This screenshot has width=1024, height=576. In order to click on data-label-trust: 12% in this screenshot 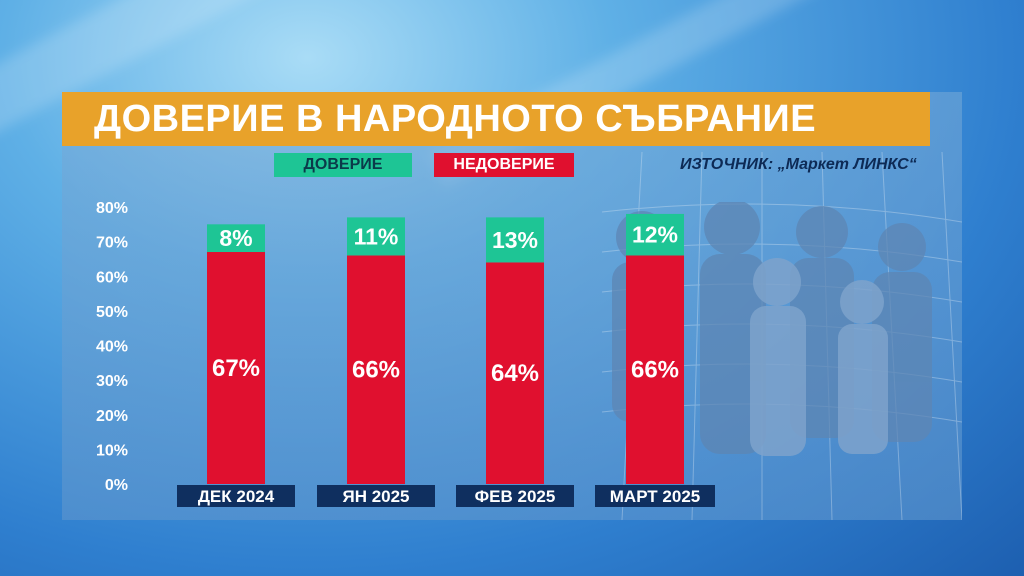, I will do `click(655, 235)`.